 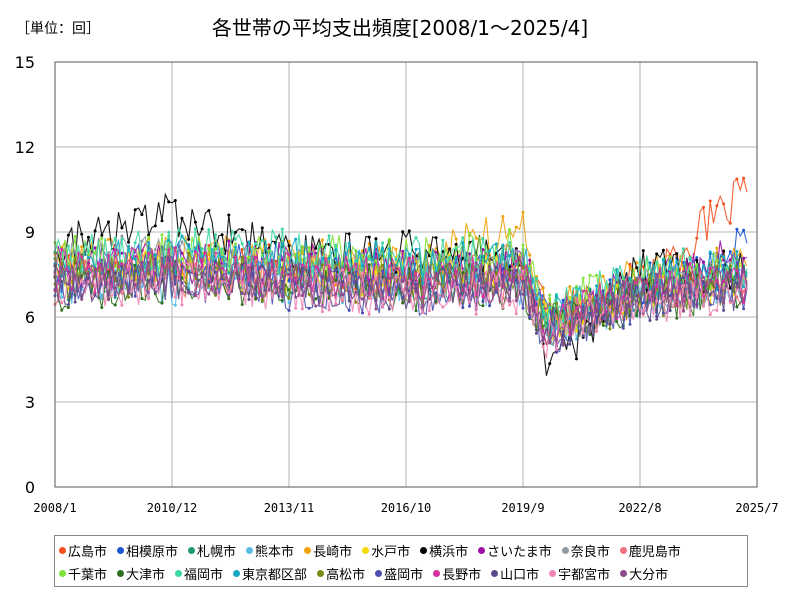 What do you see at coordinates (644, 573) in the screenshot?
I see `legend-item: 大分市` at bounding box center [644, 573].